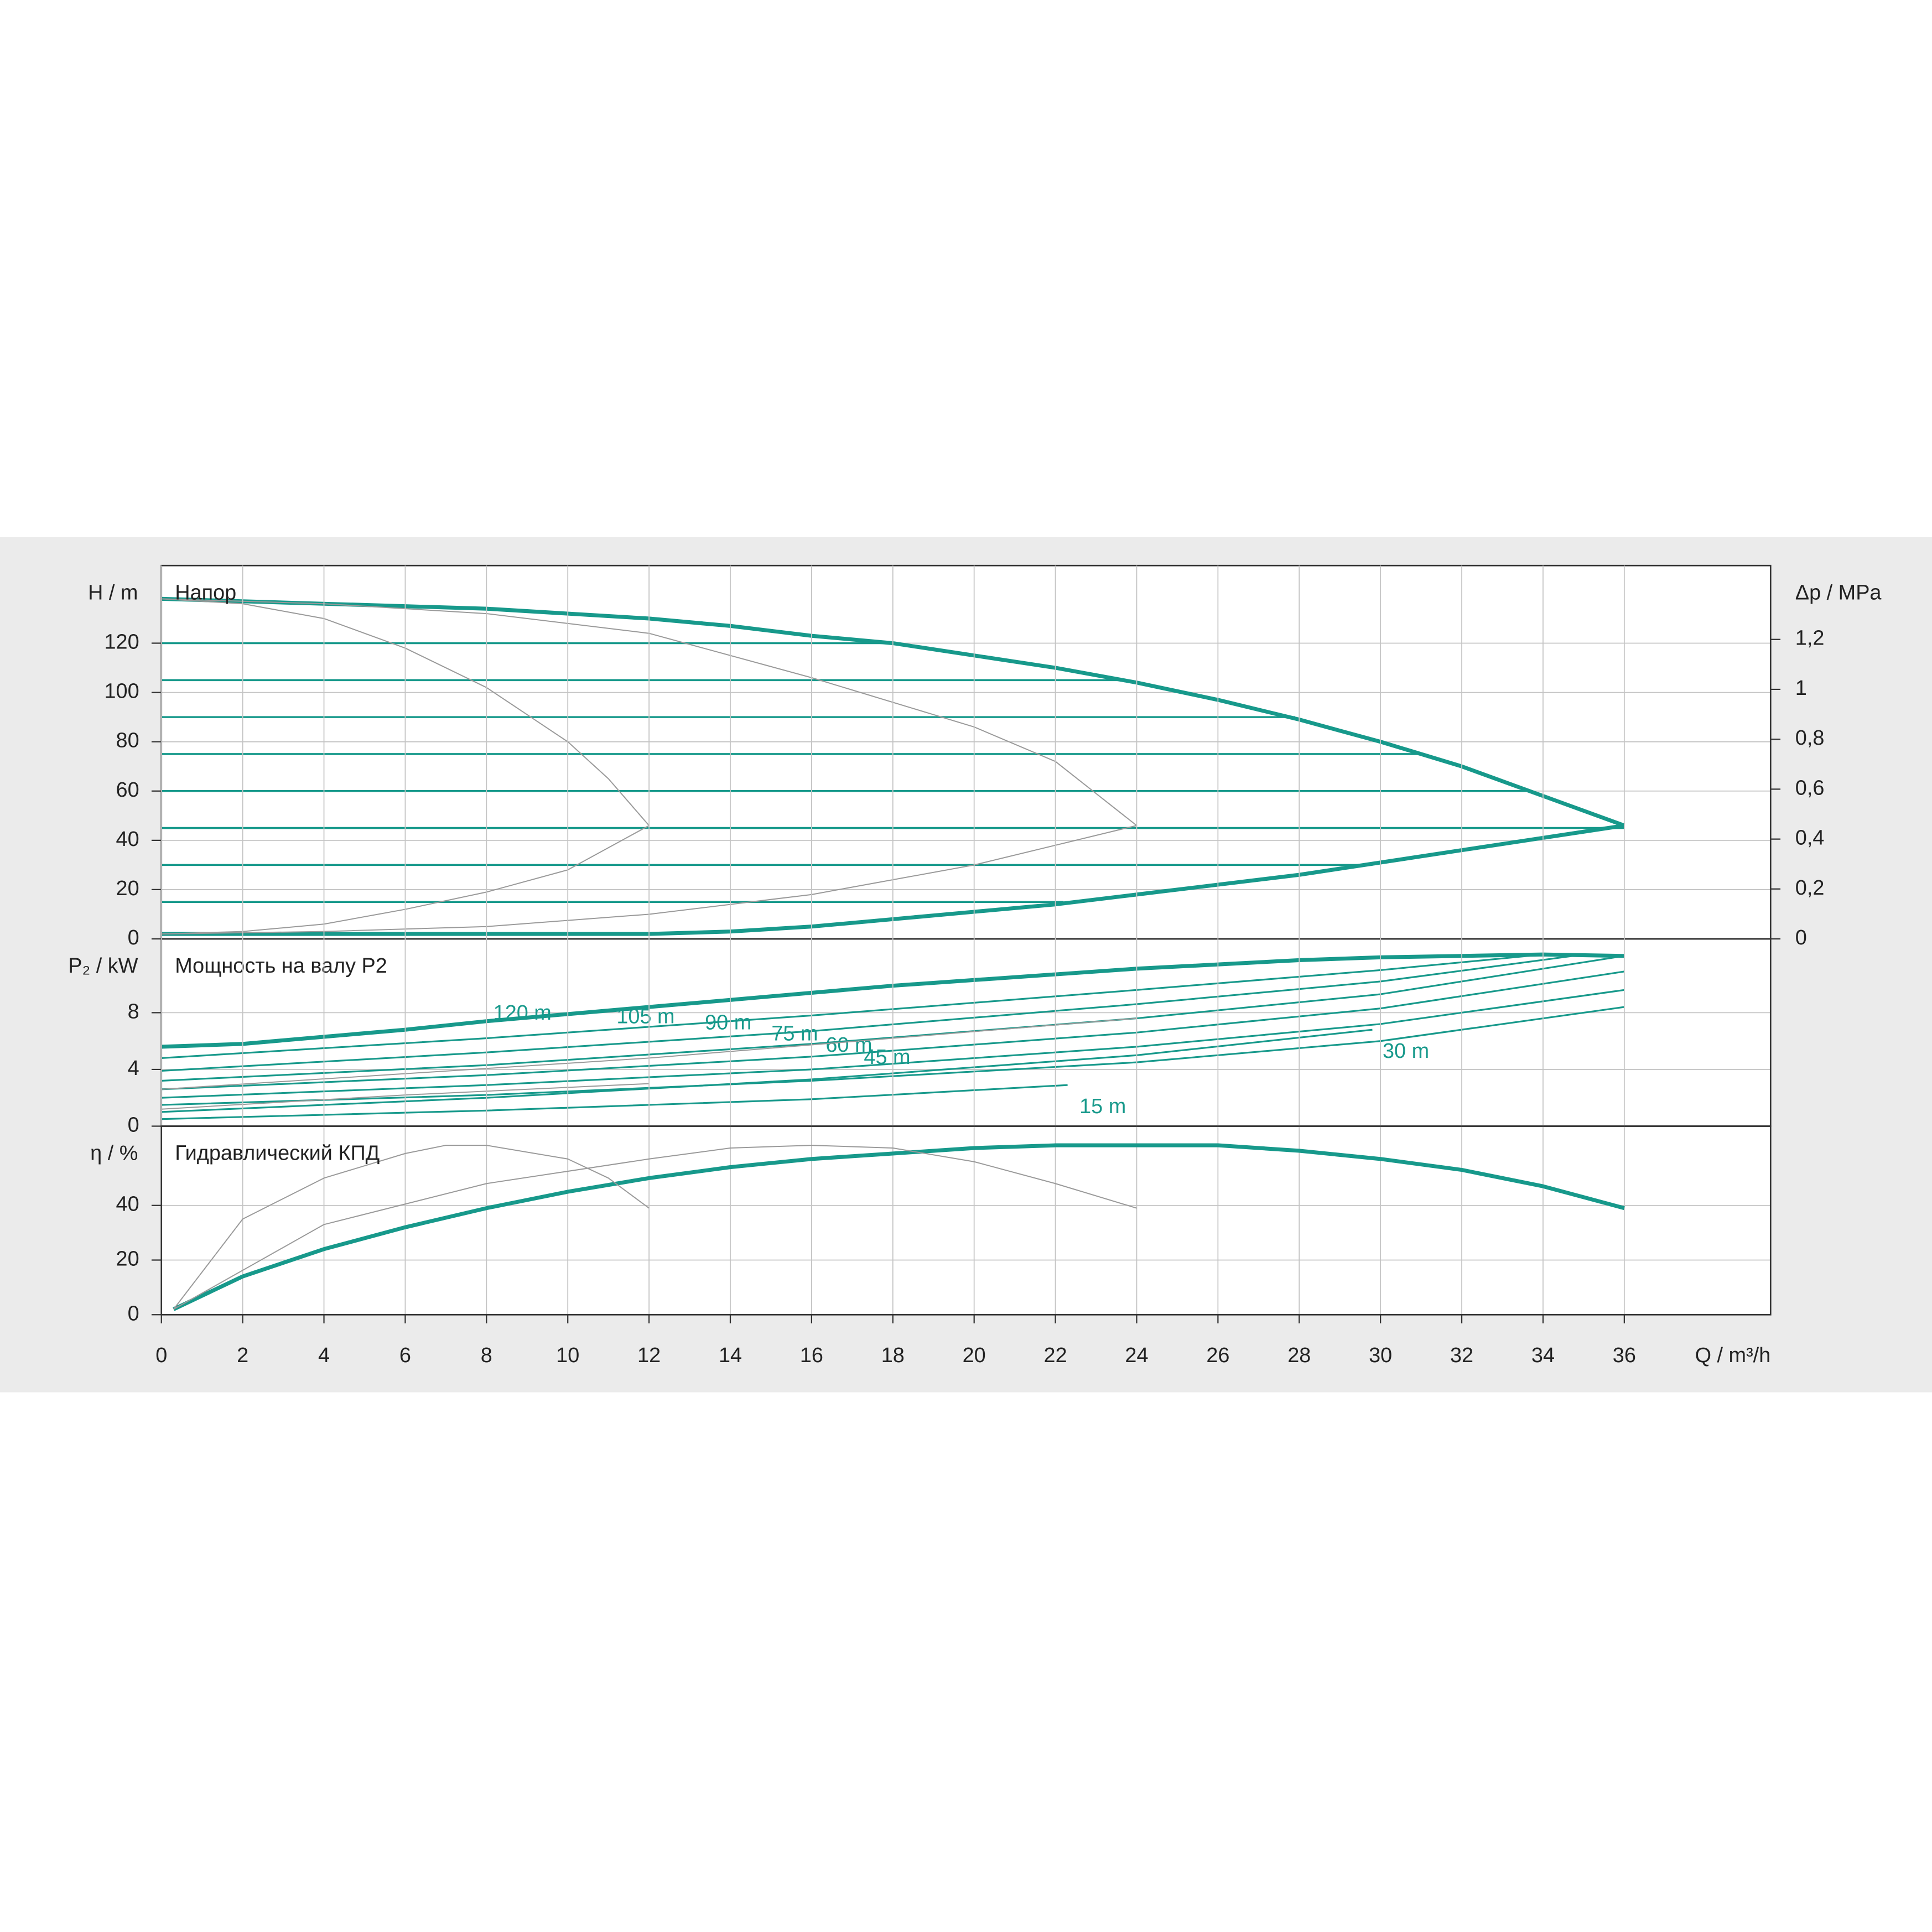  I want to click on plot-frame, so click(966, 1220).